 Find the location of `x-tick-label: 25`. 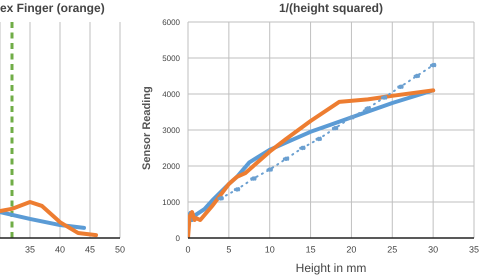

x-tick-label: 25 is located at coordinates (392, 249).